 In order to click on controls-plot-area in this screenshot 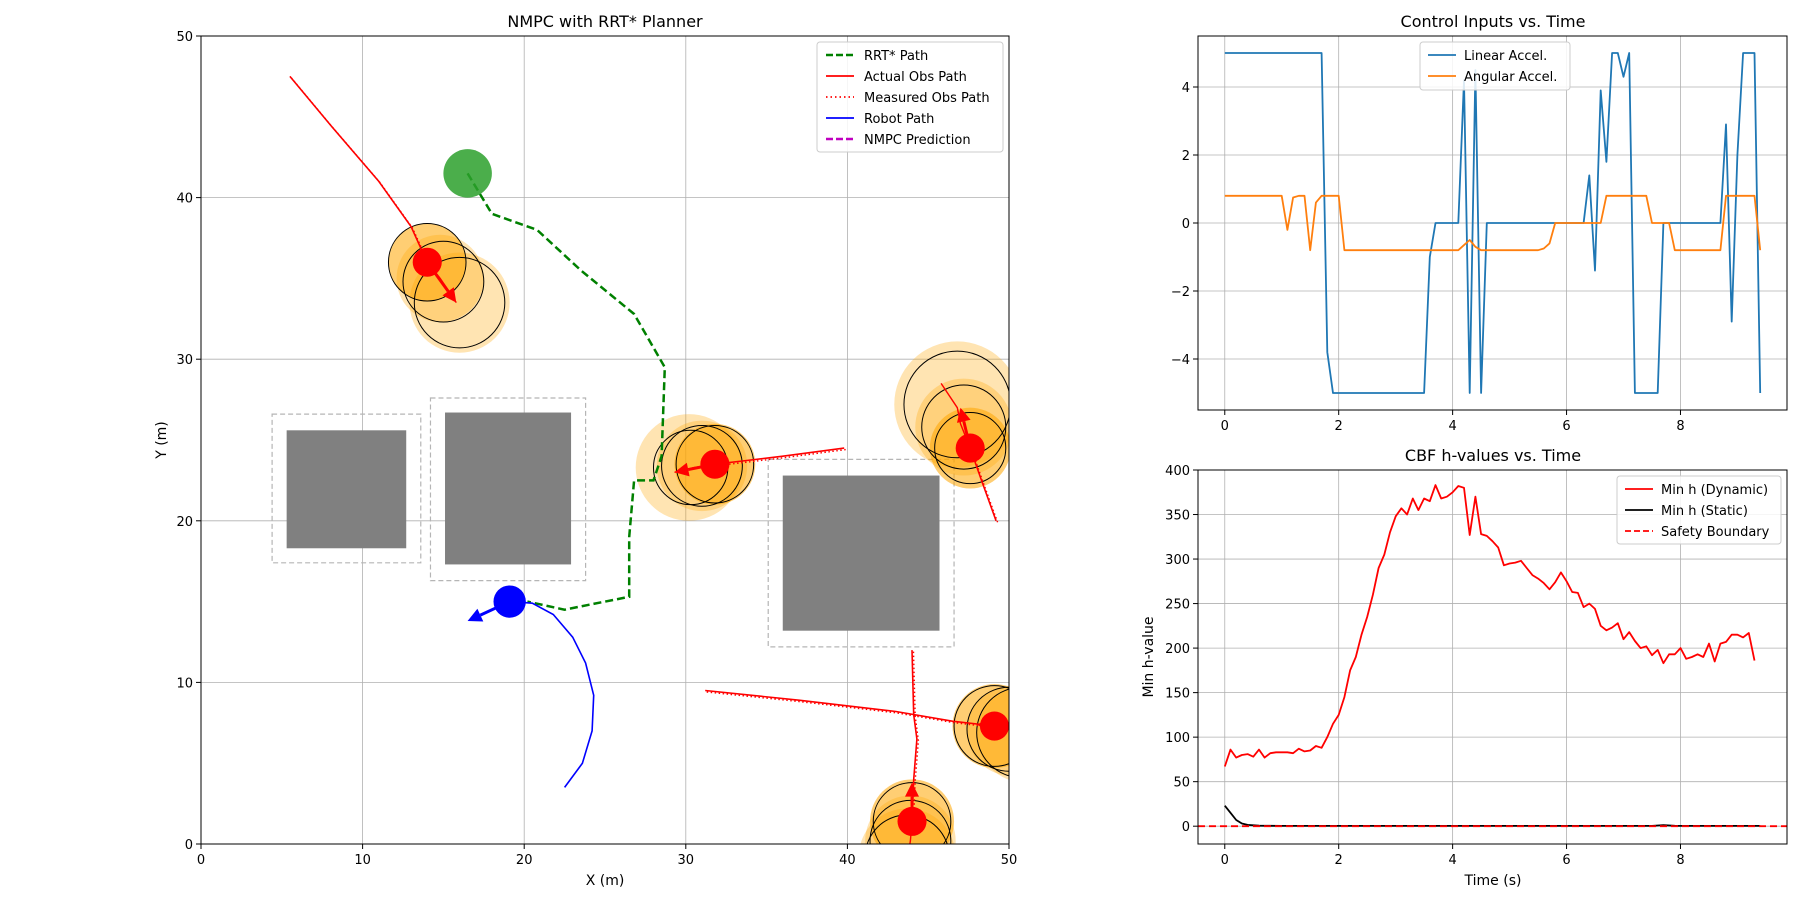, I will do `click(1493, 223)`.